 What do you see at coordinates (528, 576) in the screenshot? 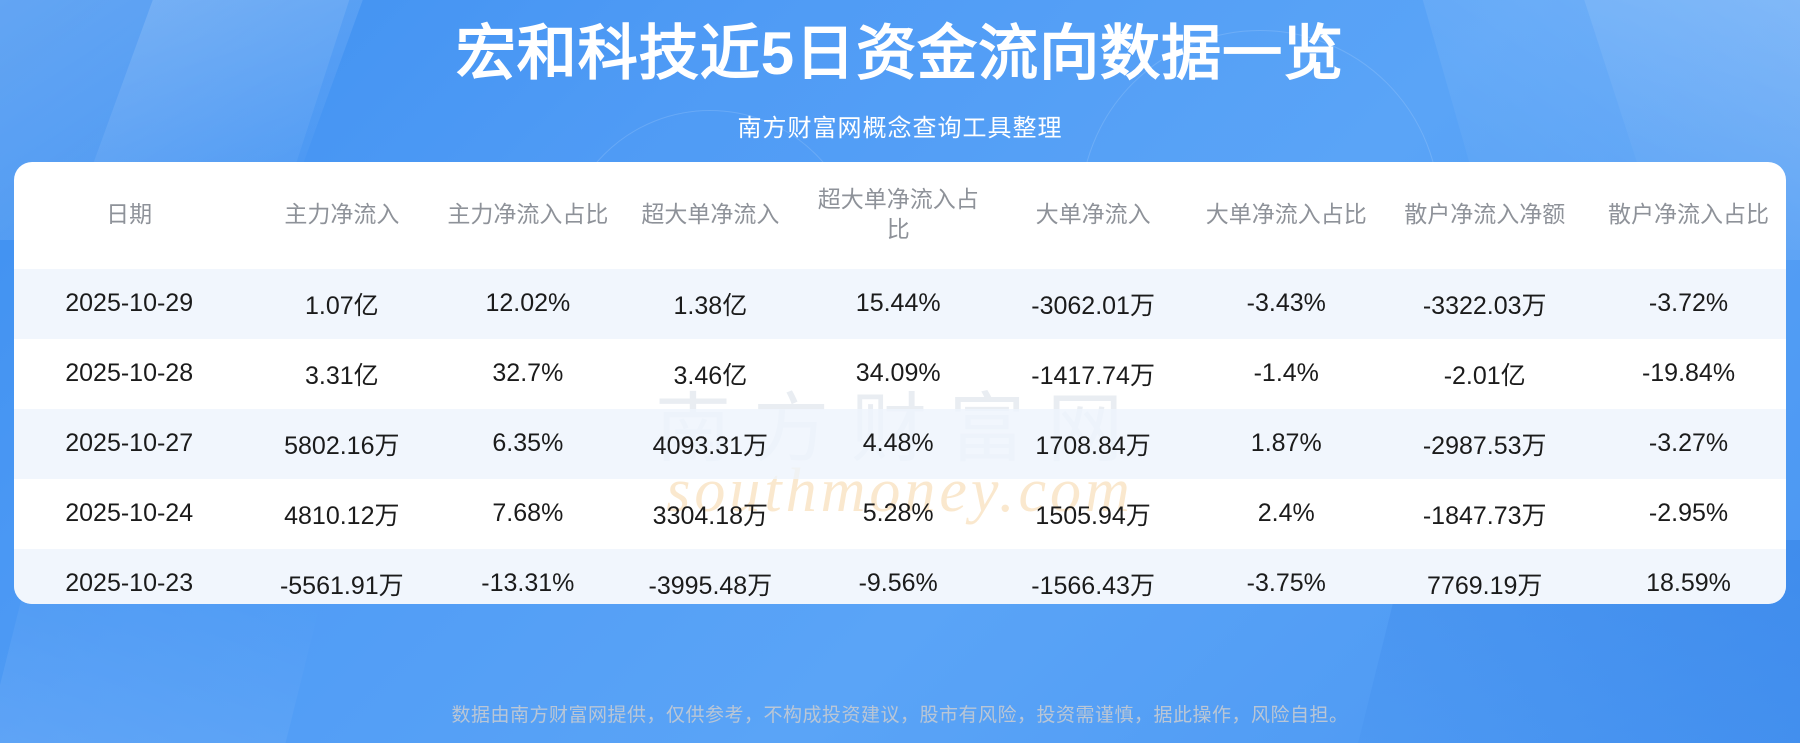
I see `cell-main-pct: -13.31%` at bounding box center [528, 576].